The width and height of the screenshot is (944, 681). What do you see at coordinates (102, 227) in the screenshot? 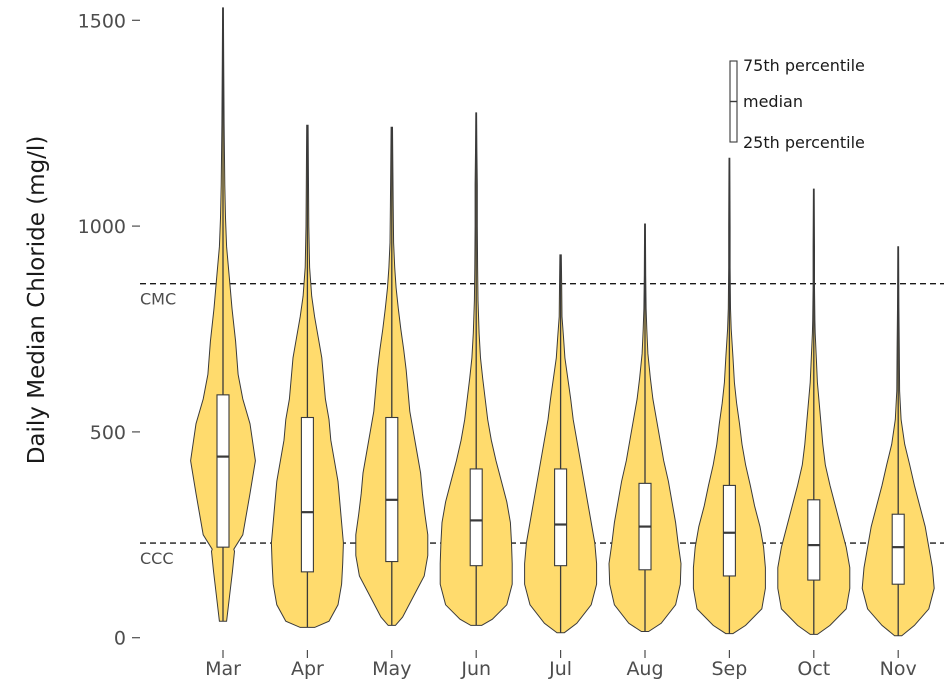
I see `y-tick-label-1000: 1000` at bounding box center [102, 227].